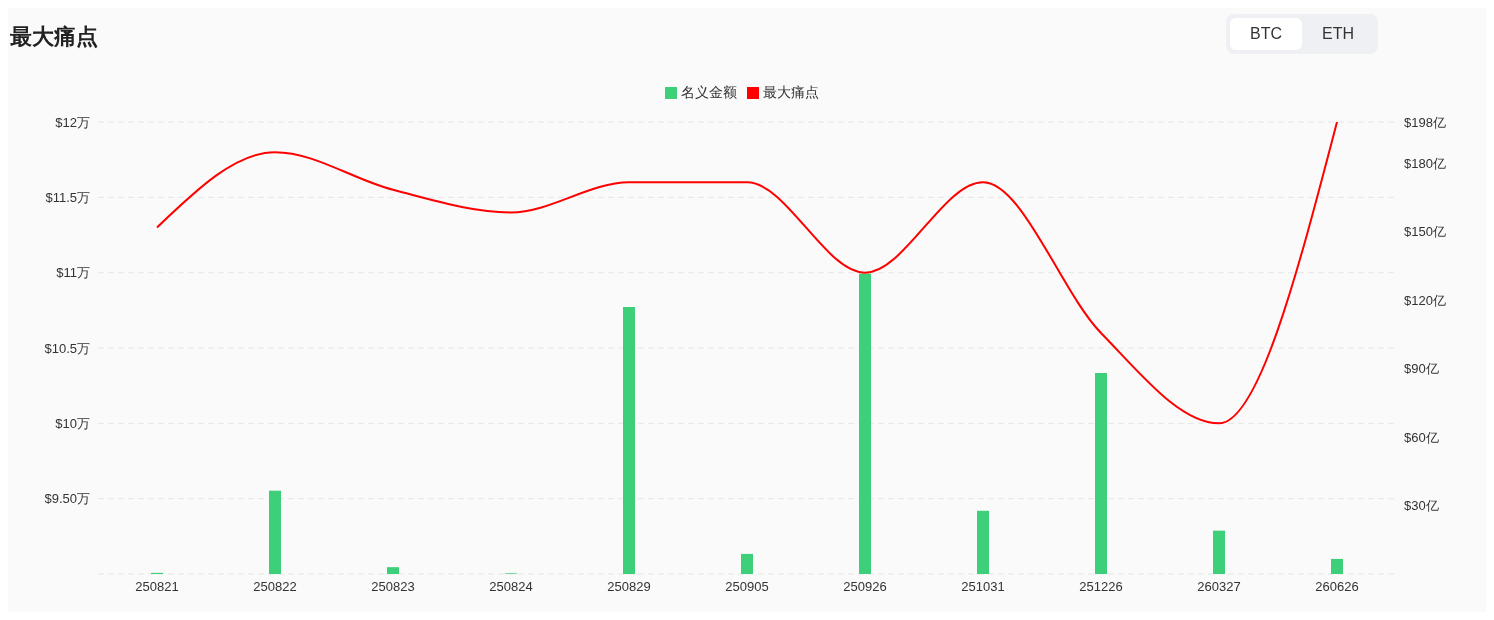 This screenshot has height=620, width=1494. I want to click on y2-tick-label: $180亿, so click(1425, 163).